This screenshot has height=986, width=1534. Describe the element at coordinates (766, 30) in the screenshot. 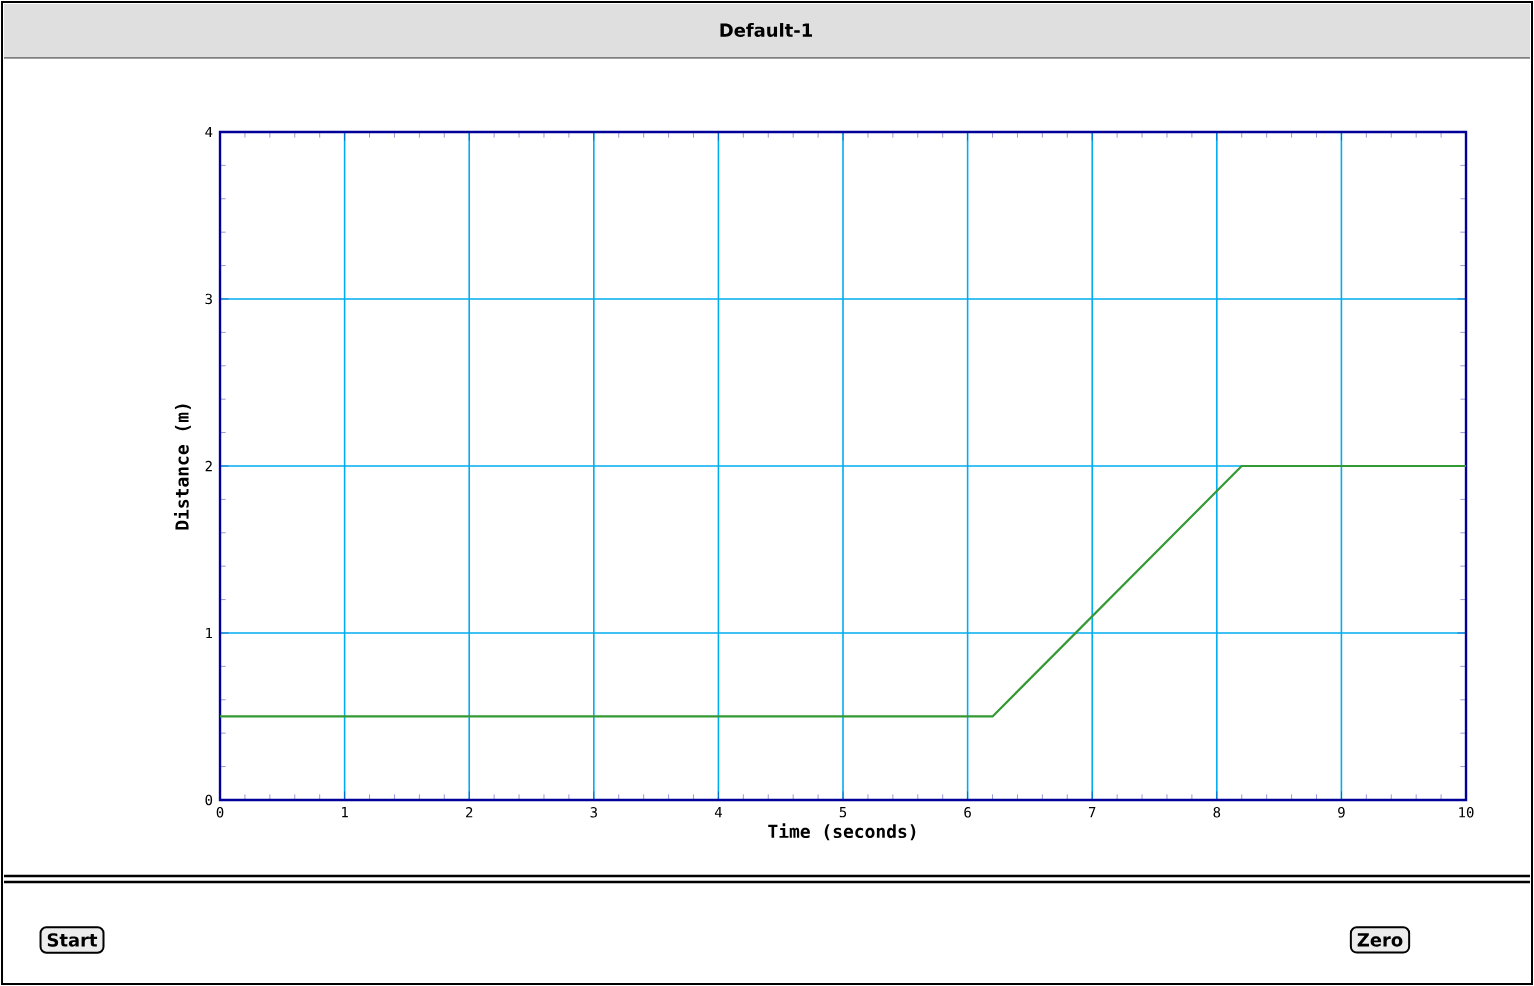

I see `chart-title: Default-1` at that location.